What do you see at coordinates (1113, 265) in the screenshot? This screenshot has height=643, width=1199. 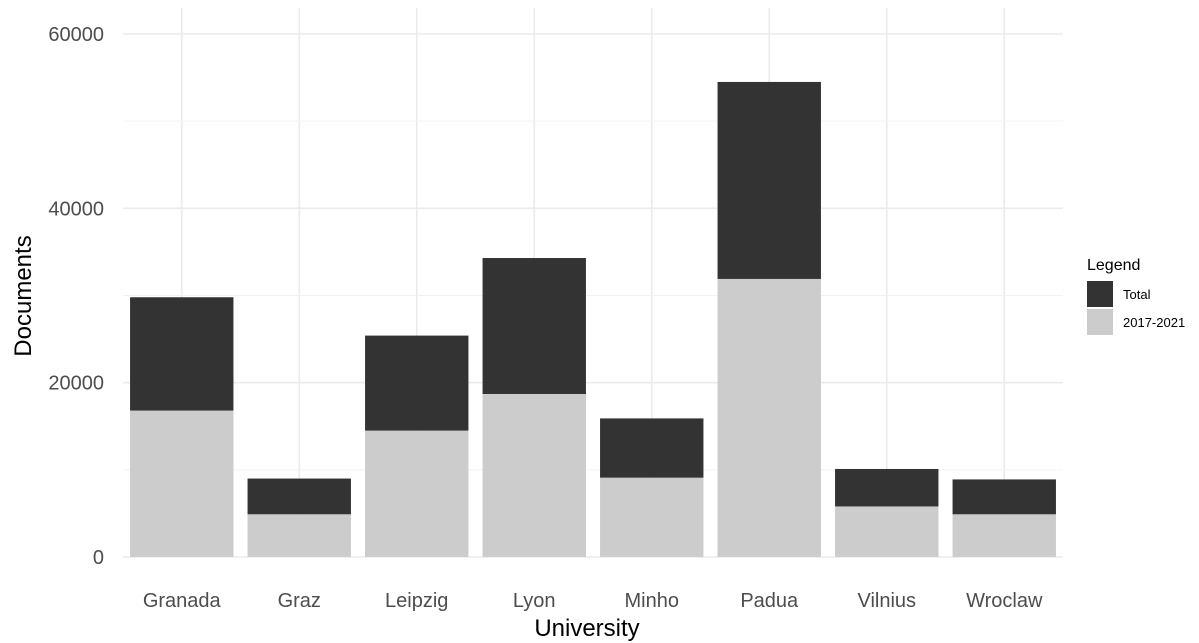 I see `legend-title: Legend` at bounding box center [1113, 265].